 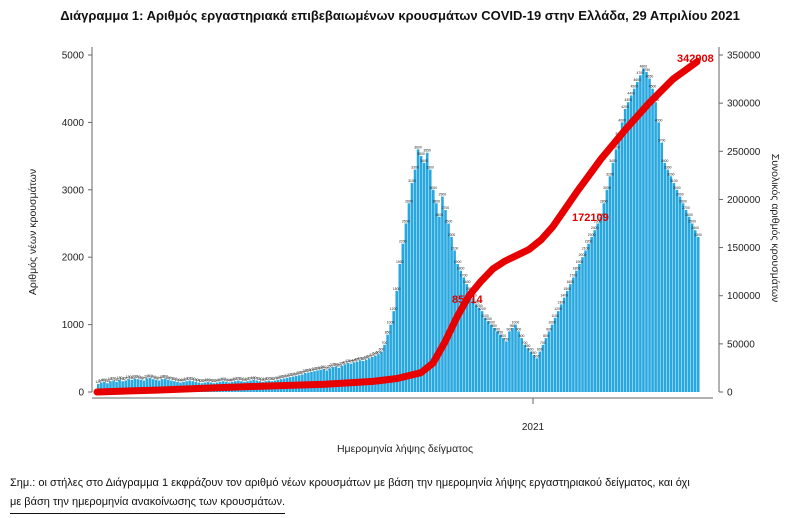 I want to click on bar-value-label: 750, so click(x=506, y=339).